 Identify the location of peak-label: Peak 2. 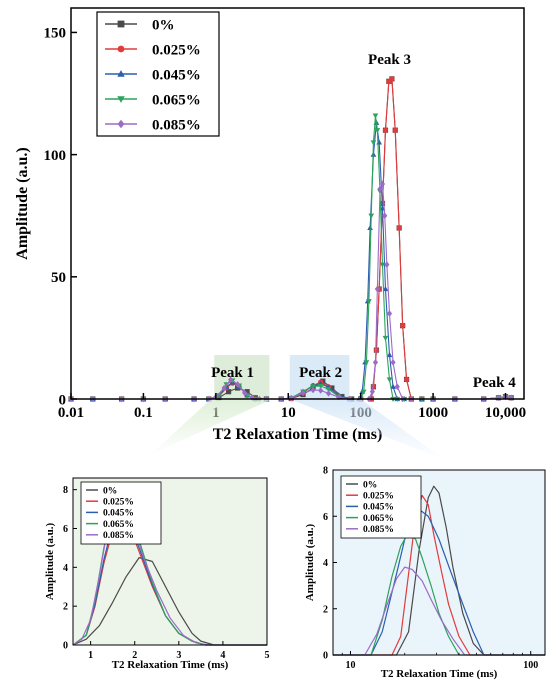
(320, 373).